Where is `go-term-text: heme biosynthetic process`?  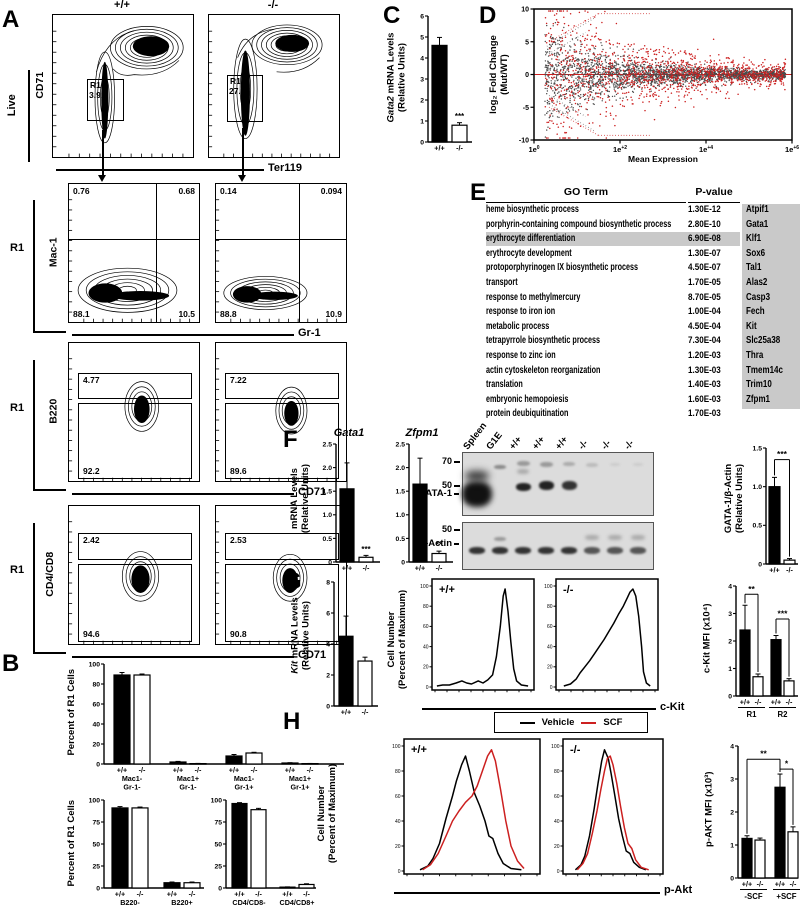
go-term-text: heme biosynthetic process is located at coordinates (532, 209).